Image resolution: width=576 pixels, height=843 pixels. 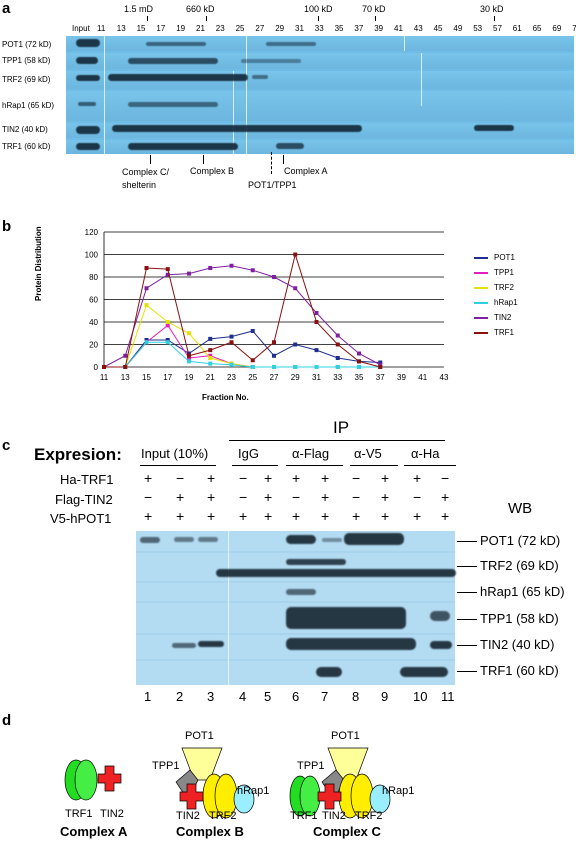 I want to click on x-tick-label: 31, so click(x=316, y=377).